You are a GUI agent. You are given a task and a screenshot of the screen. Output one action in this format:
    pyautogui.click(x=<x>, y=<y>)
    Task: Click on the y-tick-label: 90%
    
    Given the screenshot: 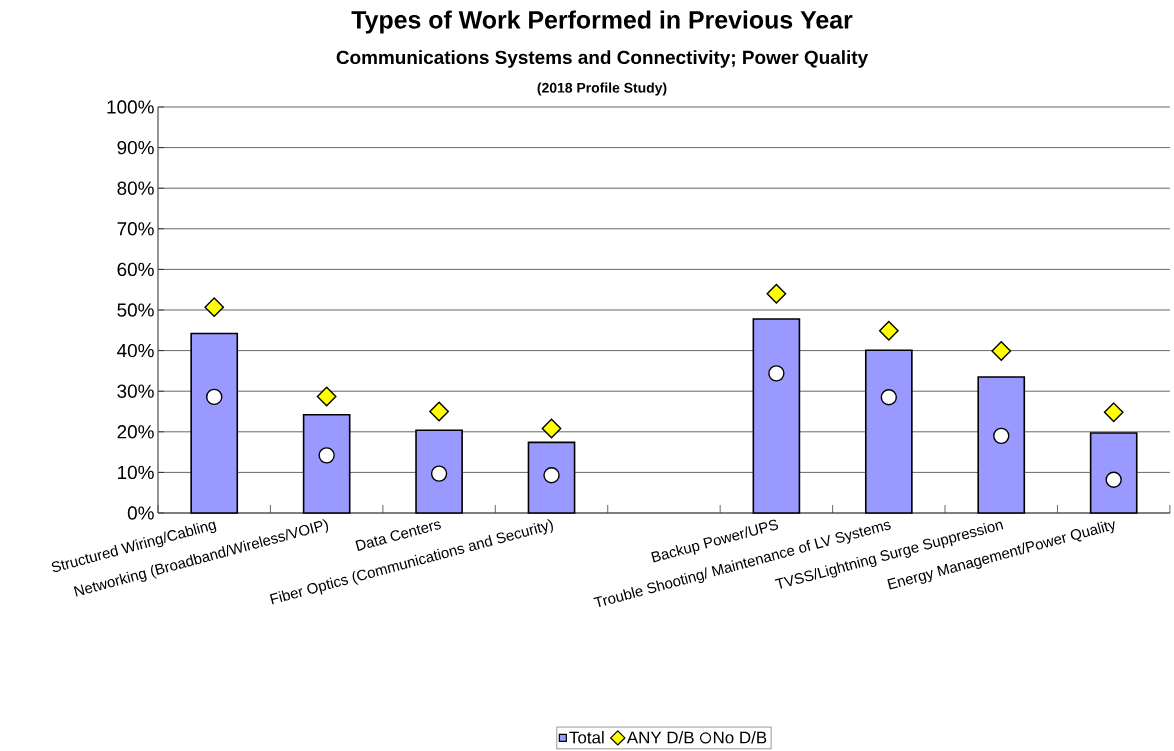 What is the action you would take?
    pyautogui.click(x=135, y=147)
    